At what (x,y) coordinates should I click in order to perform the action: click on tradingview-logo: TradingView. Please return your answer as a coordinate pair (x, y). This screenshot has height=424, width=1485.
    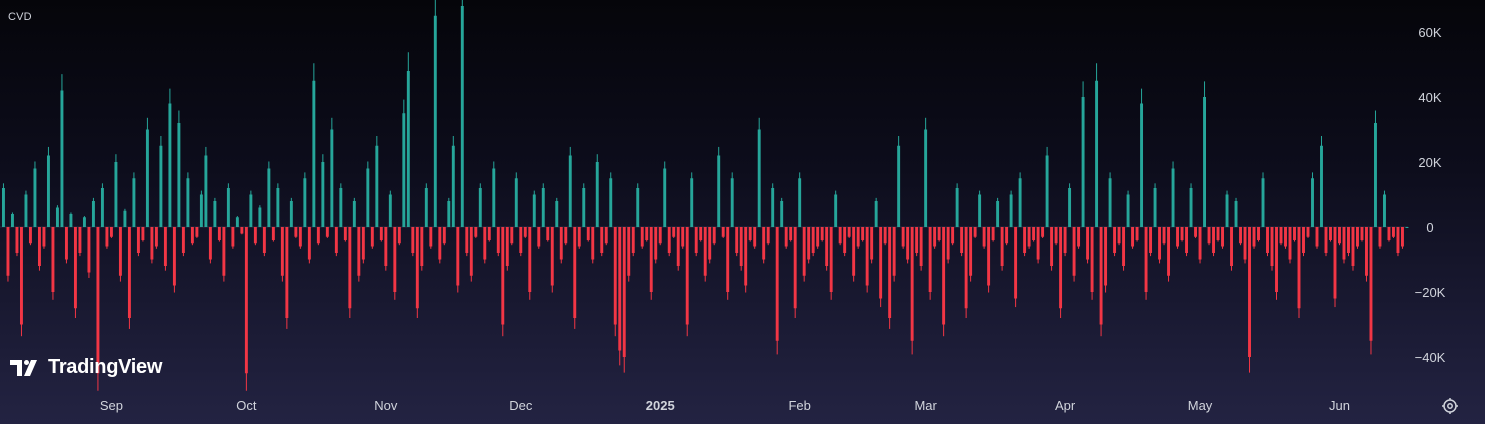
    Looking at the image, I should click on (86, 367).